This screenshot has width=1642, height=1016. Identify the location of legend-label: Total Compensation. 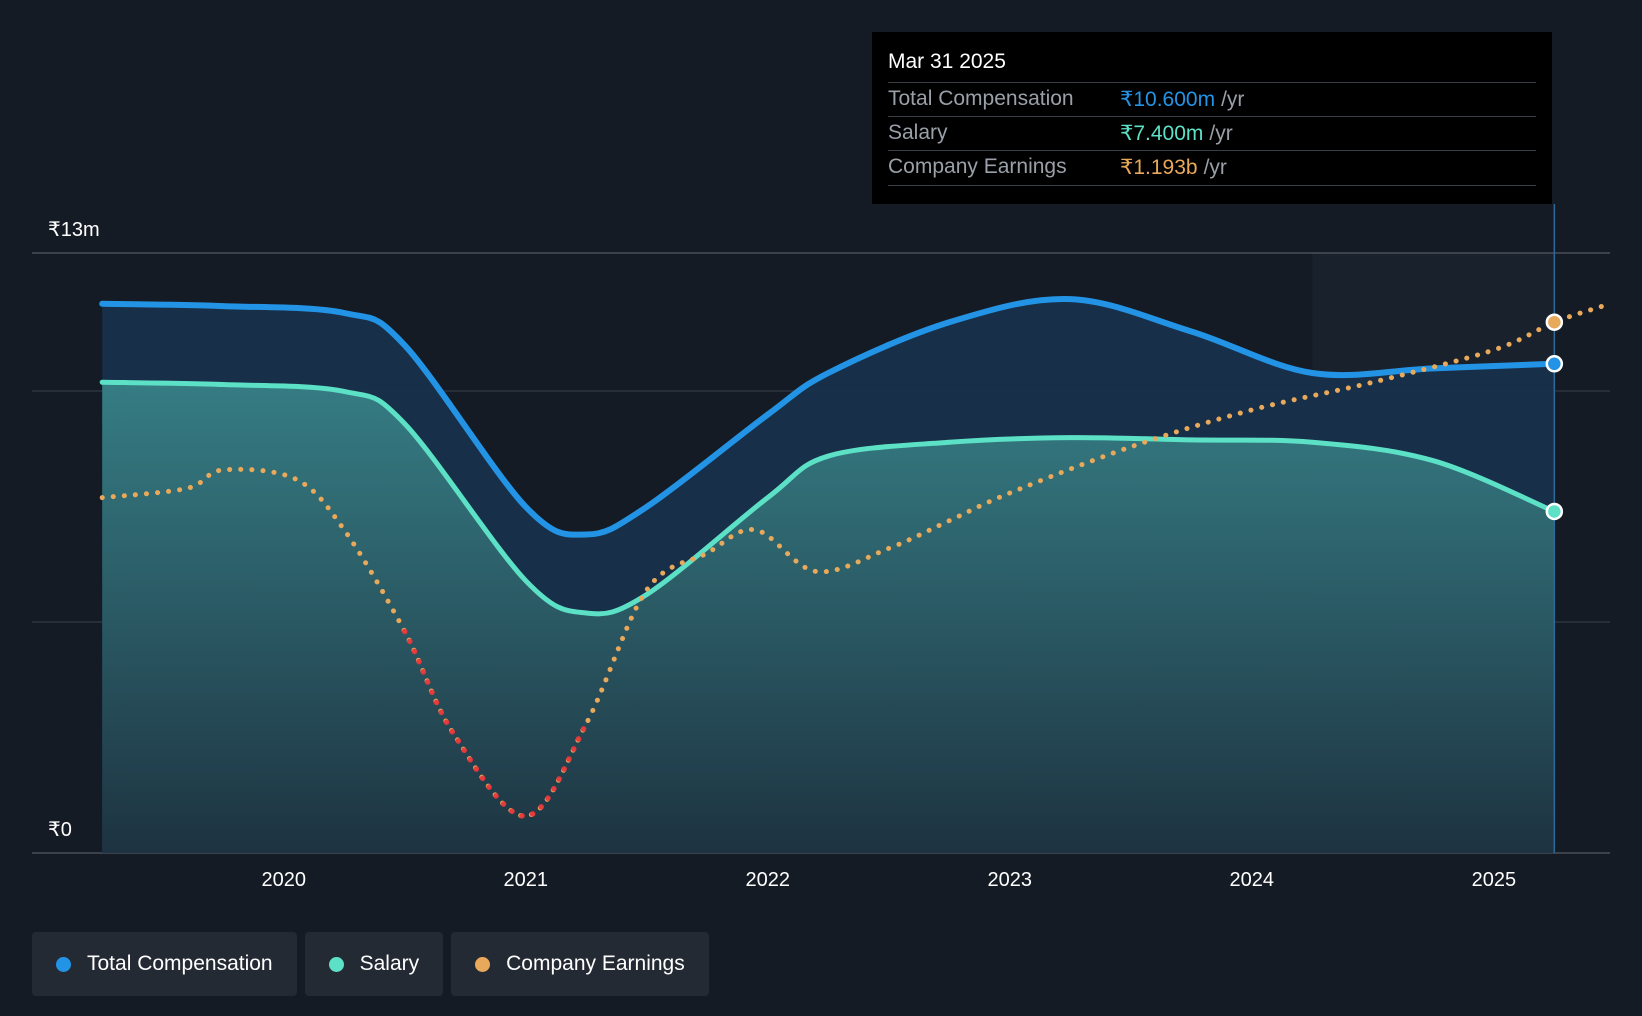
(180, 963).